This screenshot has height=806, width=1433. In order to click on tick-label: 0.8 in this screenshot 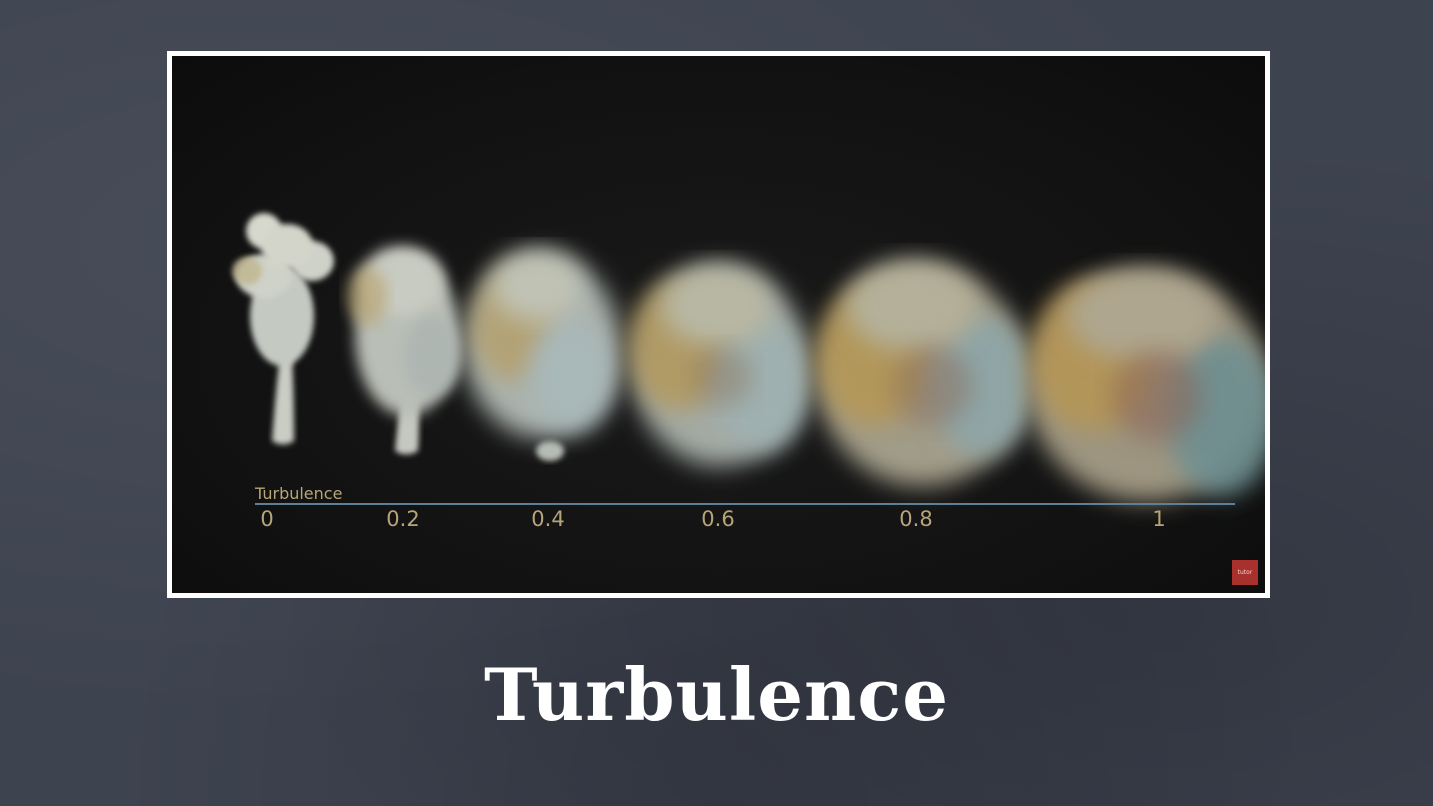, I will do `click(916, 519)`.